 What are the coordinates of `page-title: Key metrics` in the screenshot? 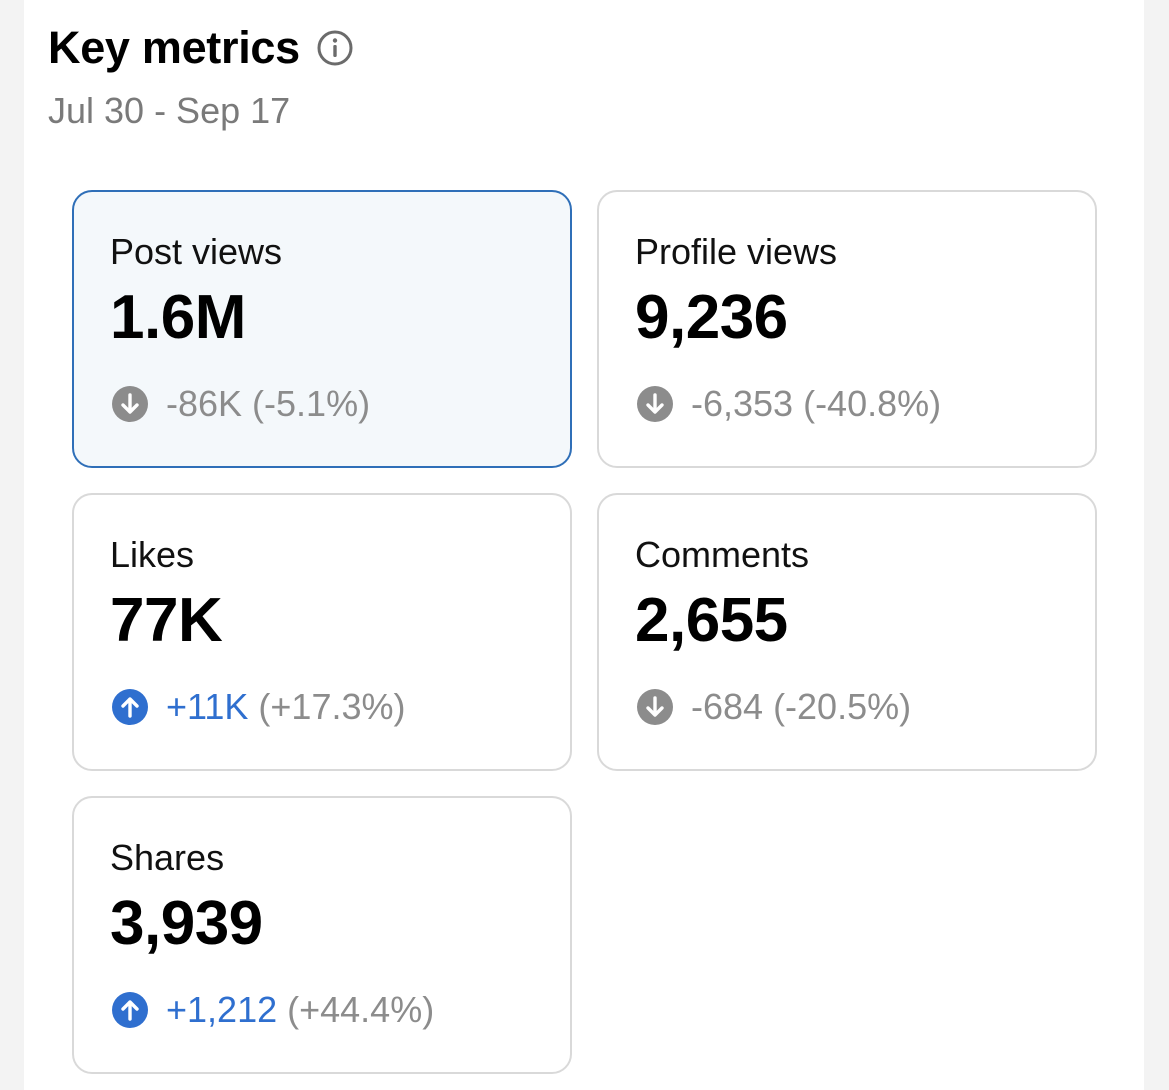 It's located at (174, 47).